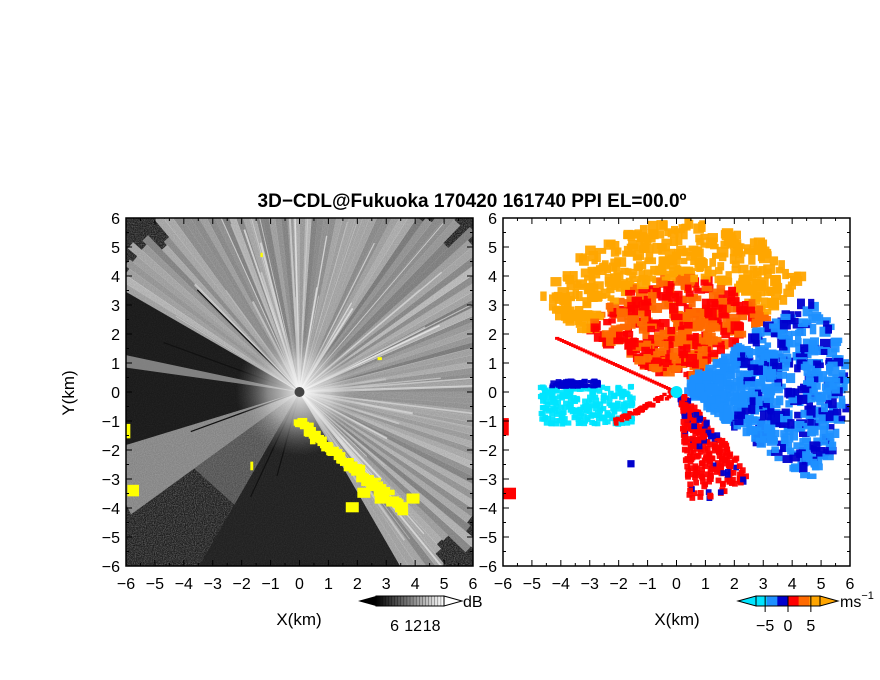 The image size is (880, 680). Describe the element at coordinates (386, 417) in the screenshot. I see `echo-sector` at that location.